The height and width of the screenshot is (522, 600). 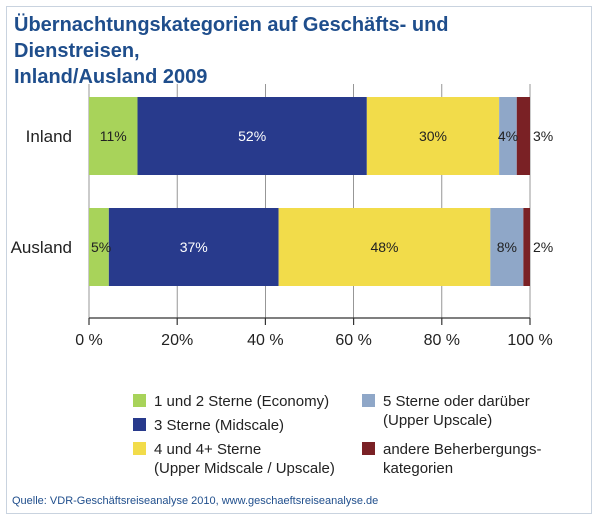 What do you see at coordinates (442, 340) in the screenshot?
I see `x-tick-label-80: 80 %` at bounding box center [442, 340].